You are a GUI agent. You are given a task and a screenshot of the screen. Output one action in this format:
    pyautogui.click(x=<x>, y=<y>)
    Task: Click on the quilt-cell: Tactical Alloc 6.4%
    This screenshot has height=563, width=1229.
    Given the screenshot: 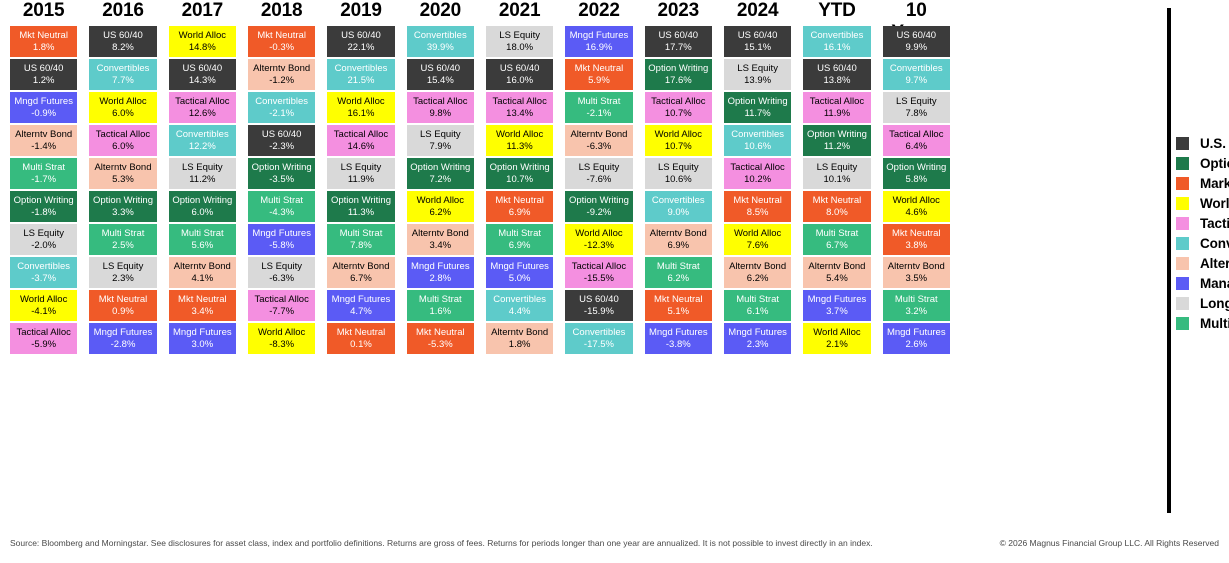 What is the action you would take?
    pyautogui.click(x=916, y=140)
    